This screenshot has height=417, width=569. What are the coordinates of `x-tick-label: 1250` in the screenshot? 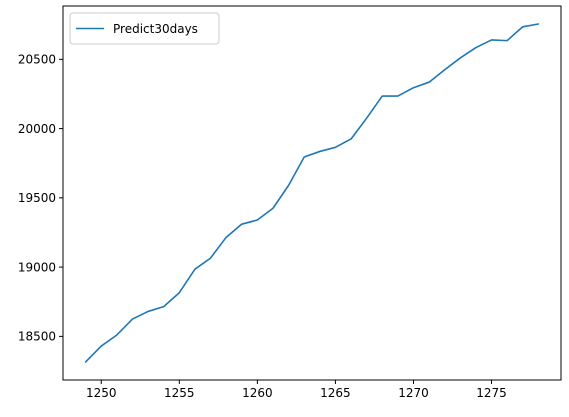 It's located at (101, 393).